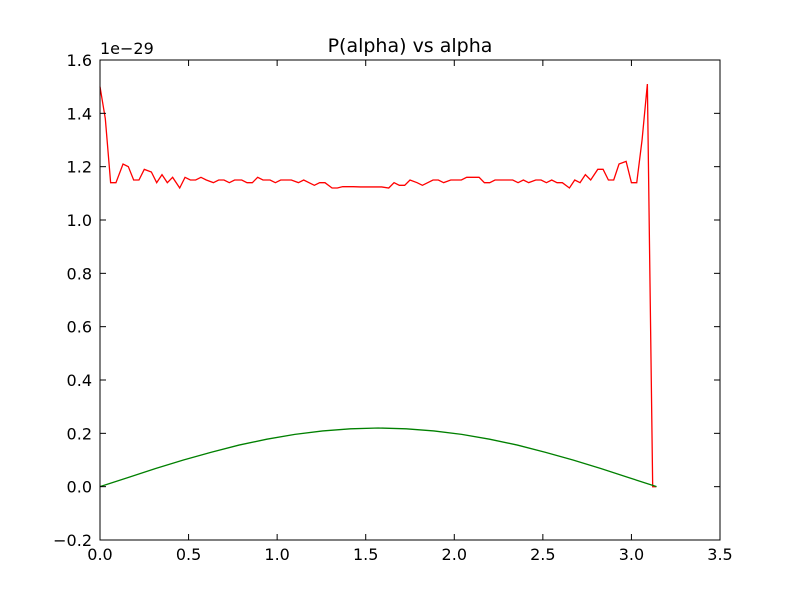 The height and width of the screenshot is (600, 800). What do you see at coordinates (79, 487) in the screenshot?
I see `y-tick-label: 0.0` at bounding box center [79, 487].